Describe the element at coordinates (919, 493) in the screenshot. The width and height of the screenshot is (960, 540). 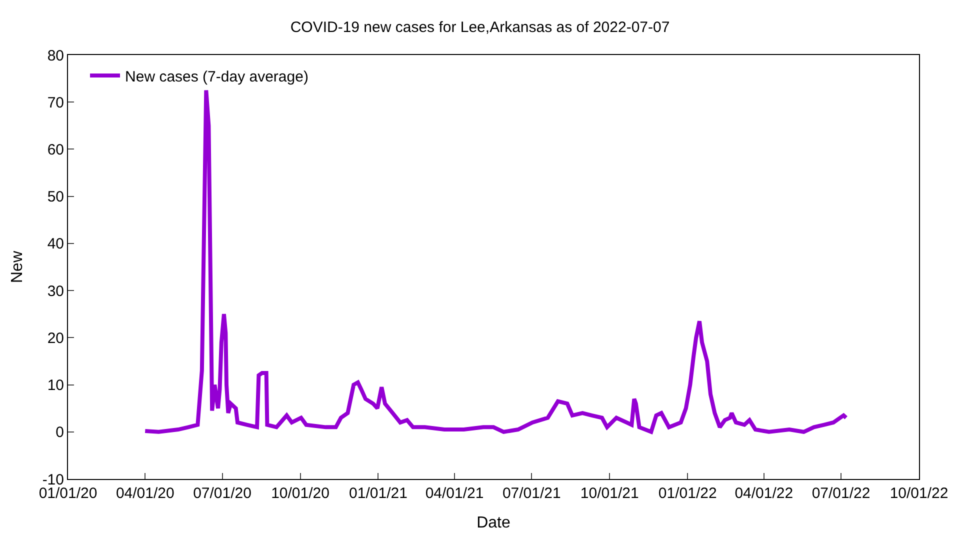
I see `x-tick-label: 10/01/22` at that location.